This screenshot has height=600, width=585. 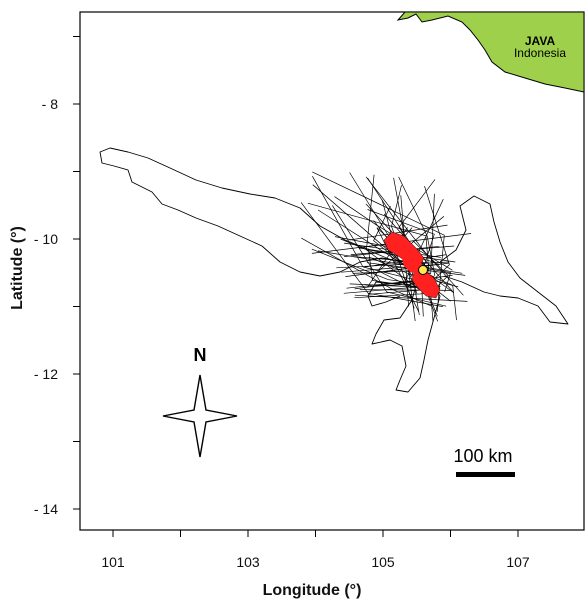 I want to click on scale-bar-line, so click(x=485, y=474).